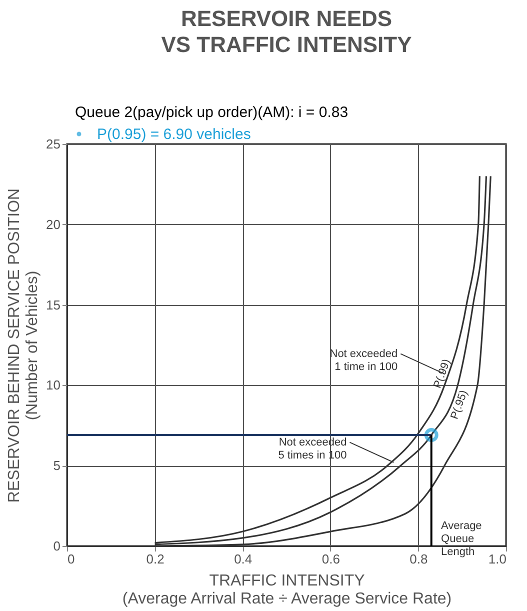  I want to click on x-tick-label: 0.4, so click(243, 559).